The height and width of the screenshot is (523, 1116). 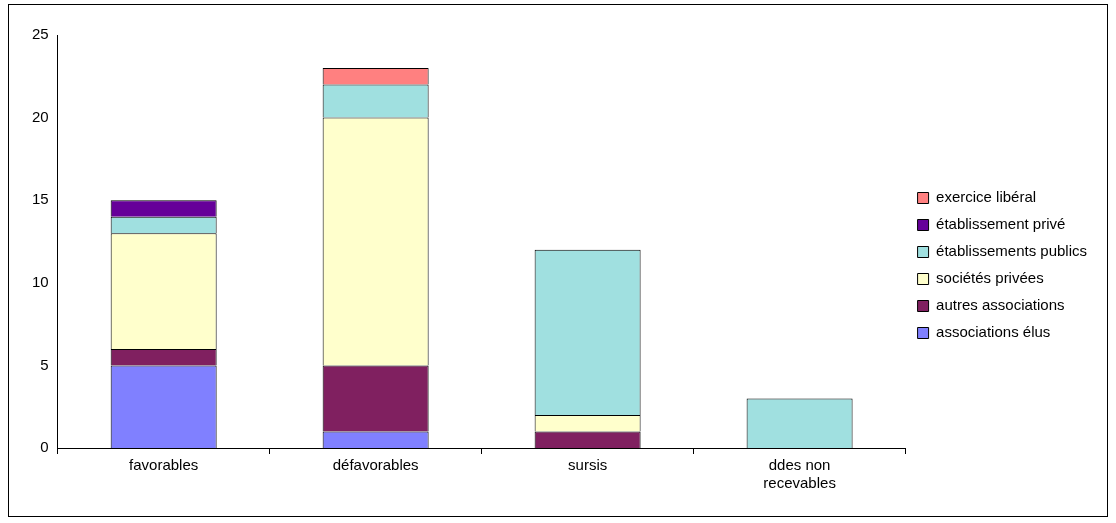 I want to click on x-tick-label: favorables, so click(x=164, y=465).